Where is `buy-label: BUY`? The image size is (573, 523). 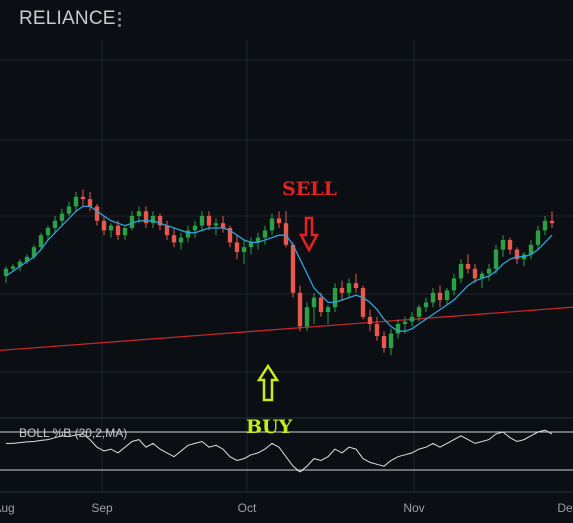
buy-label: BUY is located at coordinates (269, 427).